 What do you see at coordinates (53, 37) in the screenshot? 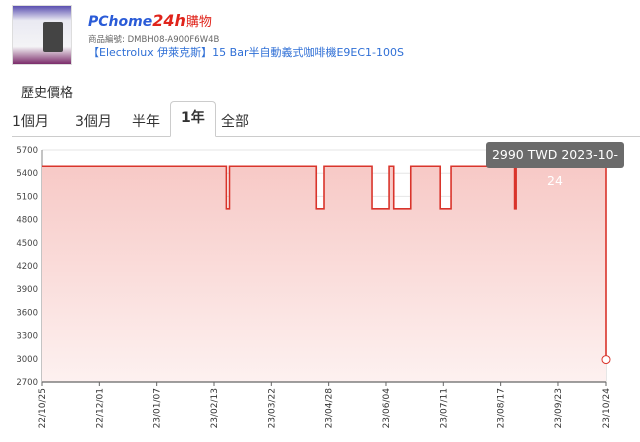
I see `coffee-machine-picture` at bounding box center [53, 37].